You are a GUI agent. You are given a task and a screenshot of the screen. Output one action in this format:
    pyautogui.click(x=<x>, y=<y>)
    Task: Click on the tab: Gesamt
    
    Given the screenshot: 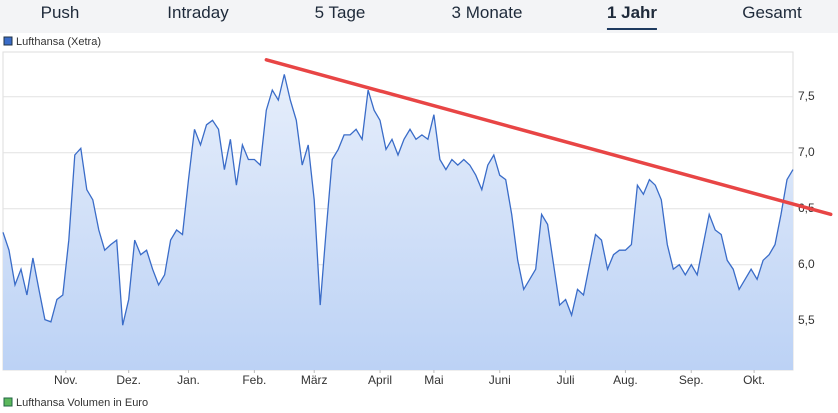 What is the action you would take?
    pyautogui.click(x=772, y=12)
    